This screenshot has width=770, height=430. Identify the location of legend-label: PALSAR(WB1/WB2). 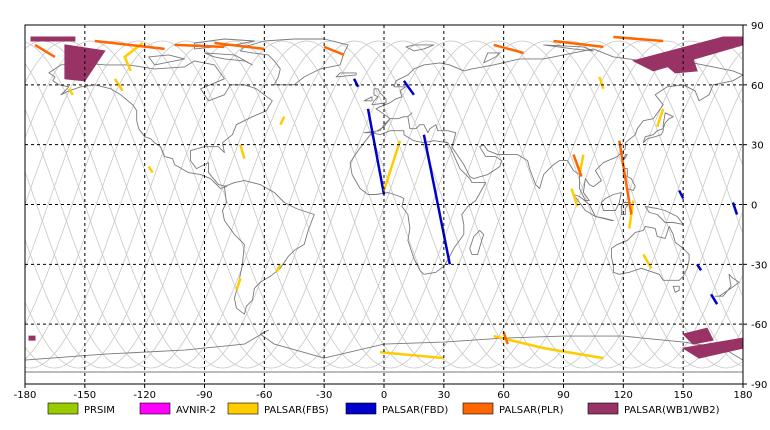
(672, 410).